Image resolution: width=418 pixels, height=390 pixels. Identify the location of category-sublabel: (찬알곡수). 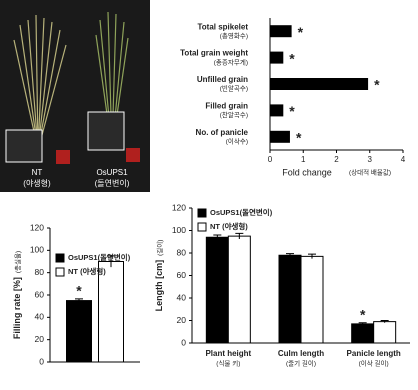
(234, 114).